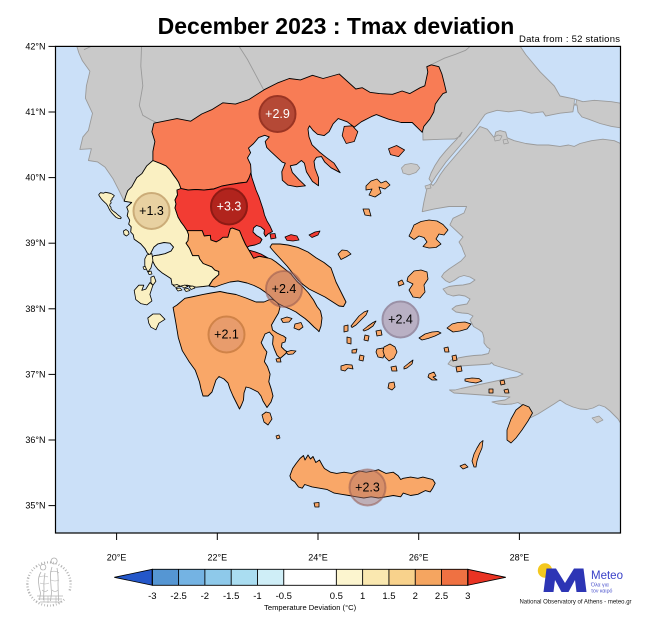 This screenshot has height=623, width=650. Describe the element at coordinates (35, 46) in the screenshot. I see `svg-text: 42°N` at that location.